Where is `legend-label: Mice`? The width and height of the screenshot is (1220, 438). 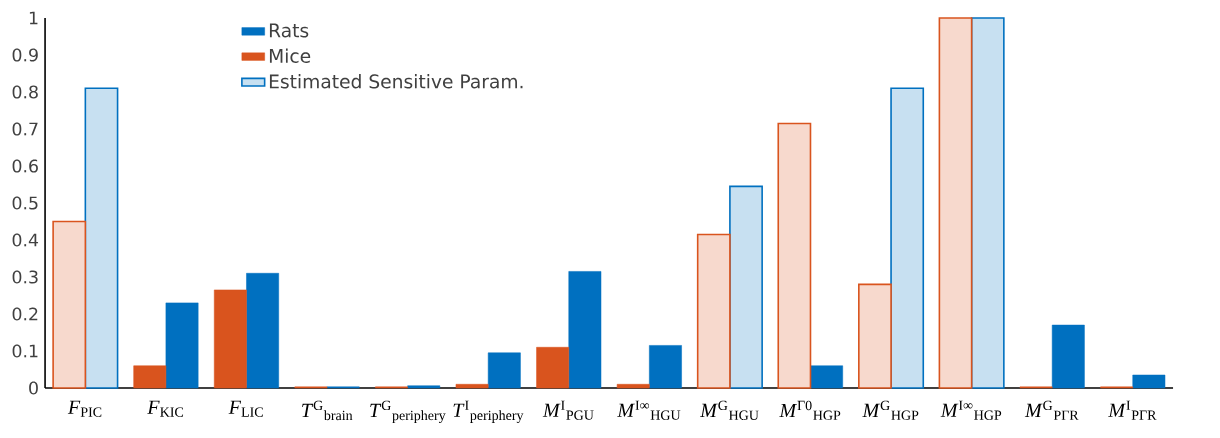 legend-label: Mice is located at coordinates (290, 55).